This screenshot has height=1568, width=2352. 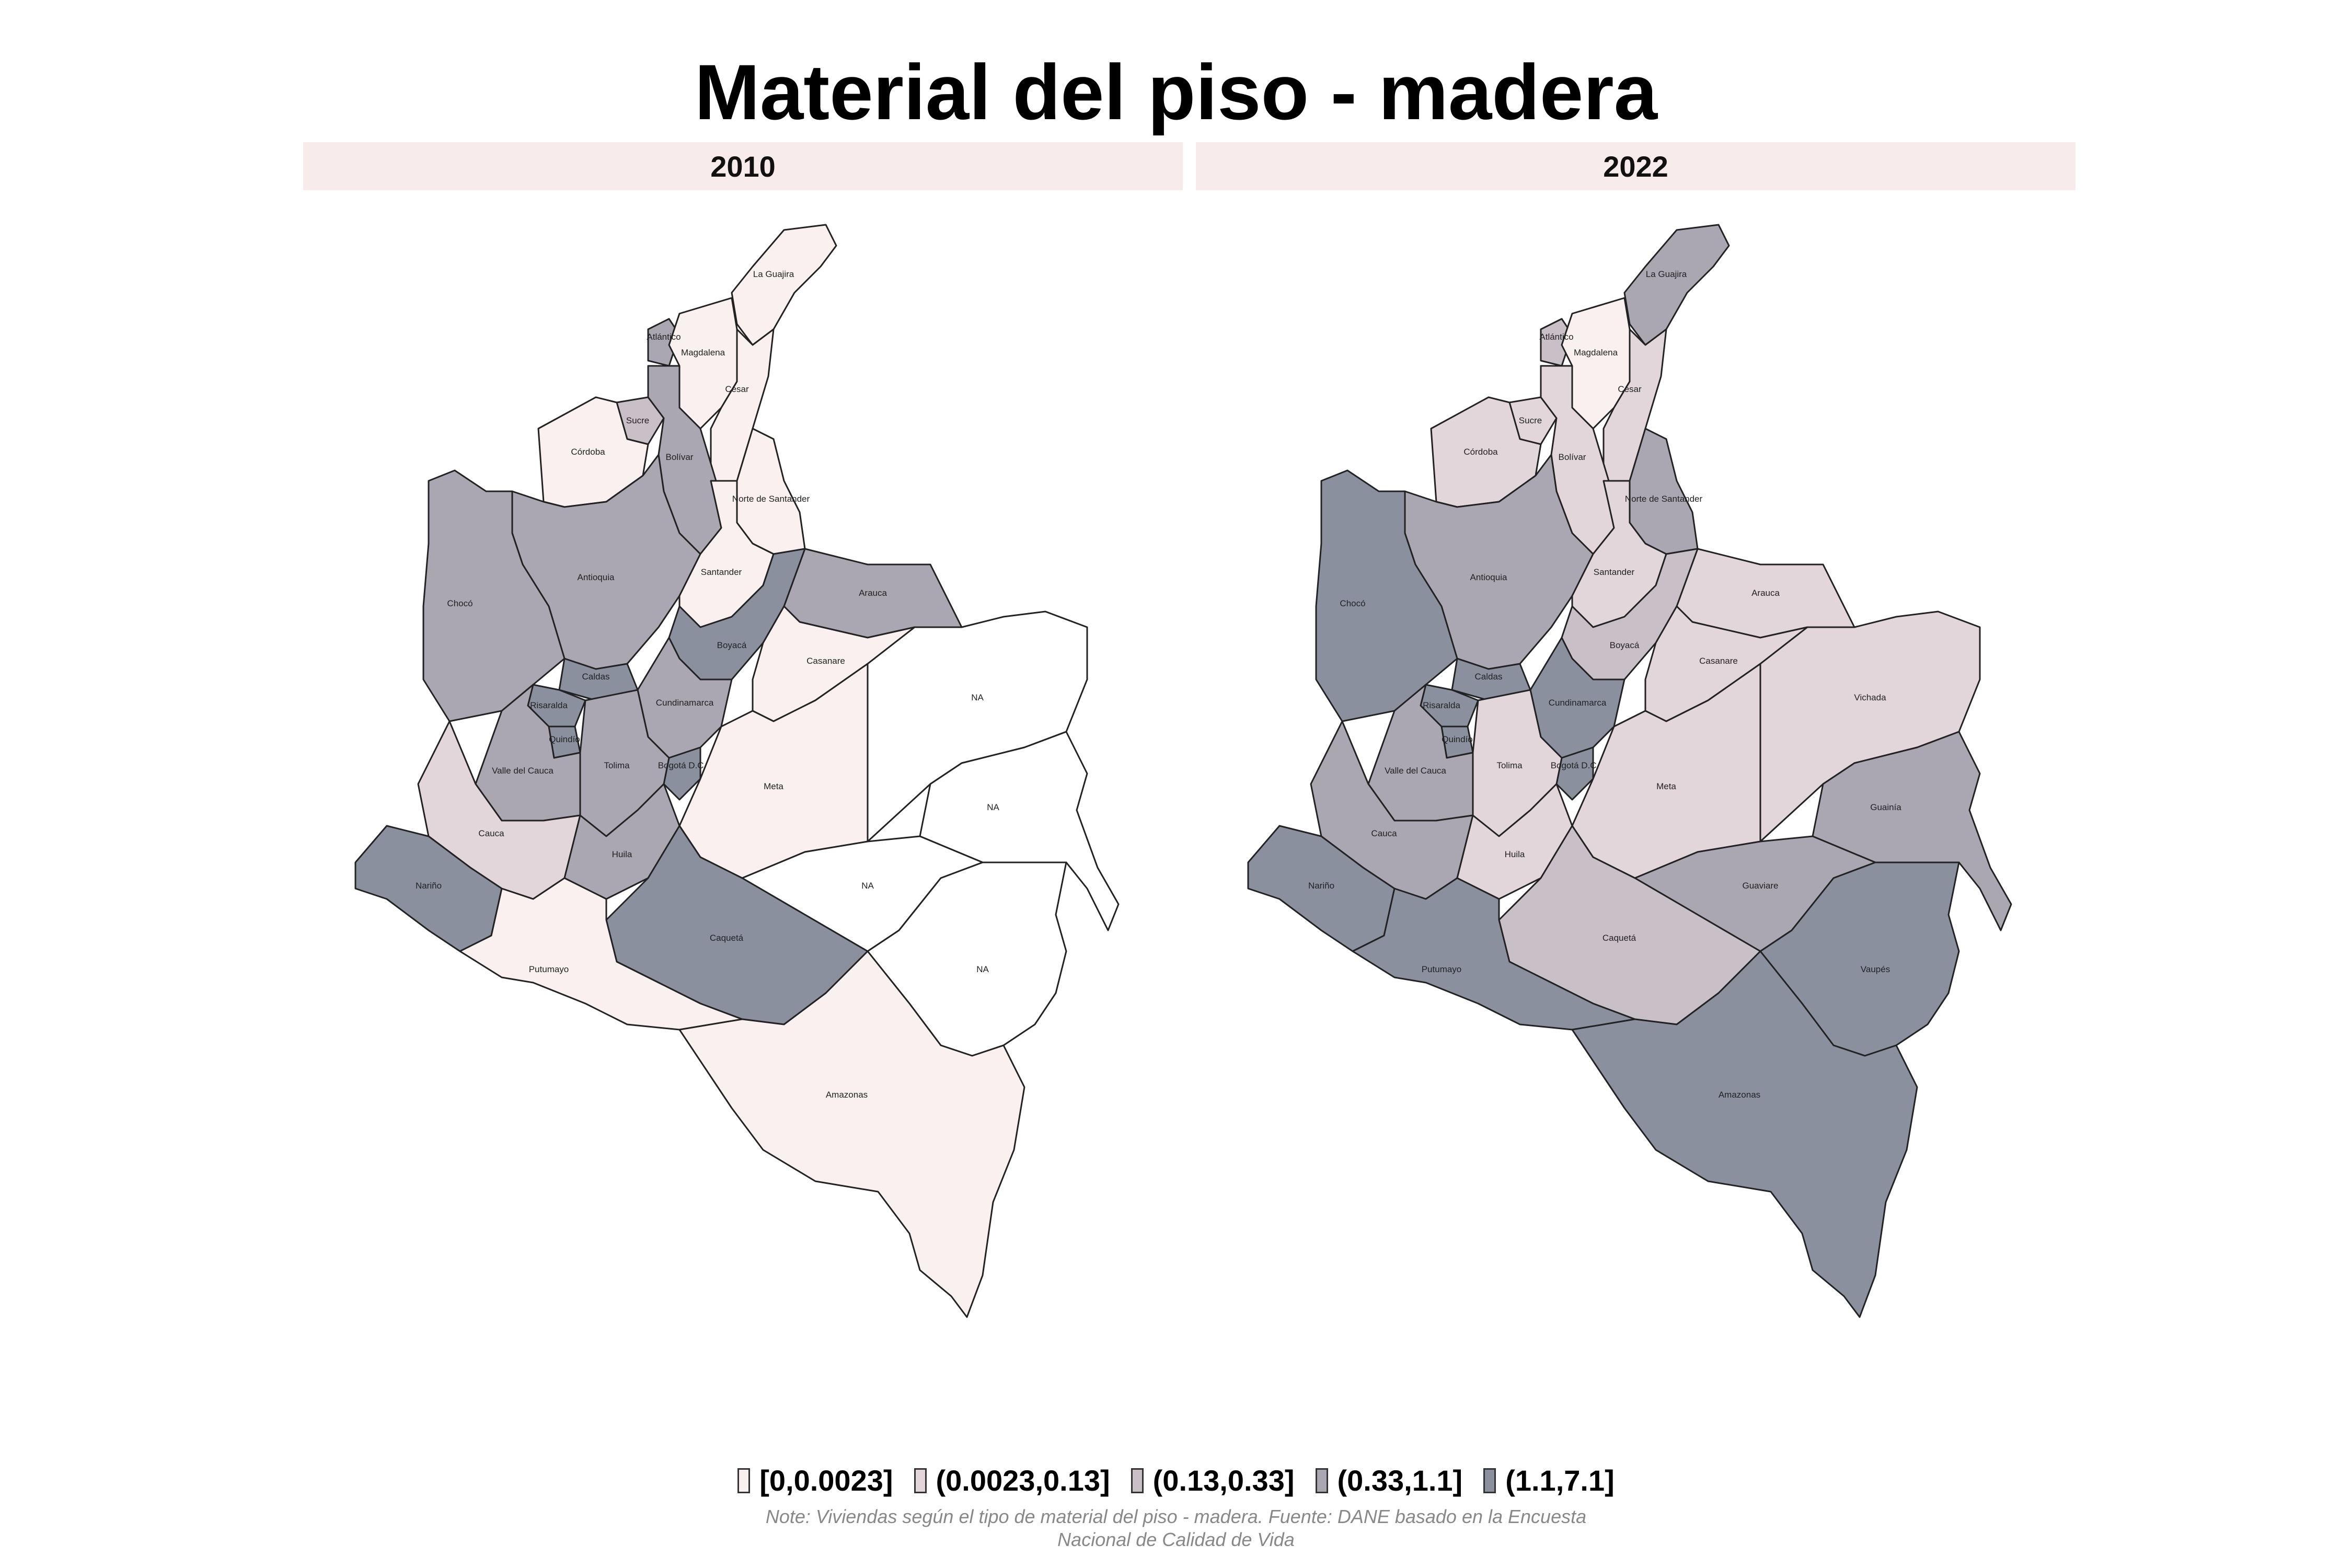 What do you see at coordinates (1765, 593) in the screenshot?
I see `region-label-arauca-2022: Arauca` at bounding box center [1765, 593].